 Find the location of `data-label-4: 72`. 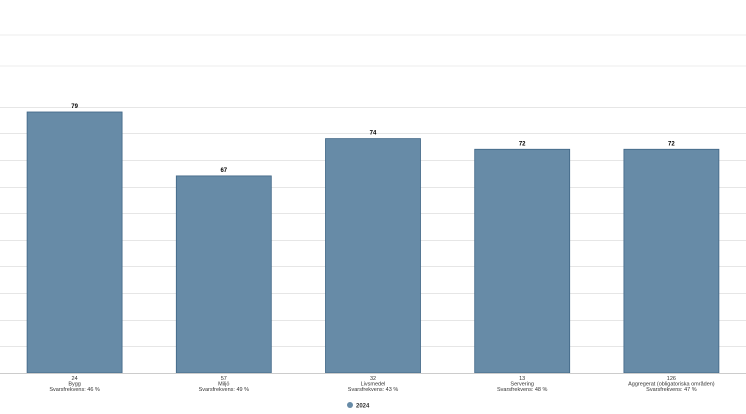

data-label-4: 72 is located at coordinates (522, 144).